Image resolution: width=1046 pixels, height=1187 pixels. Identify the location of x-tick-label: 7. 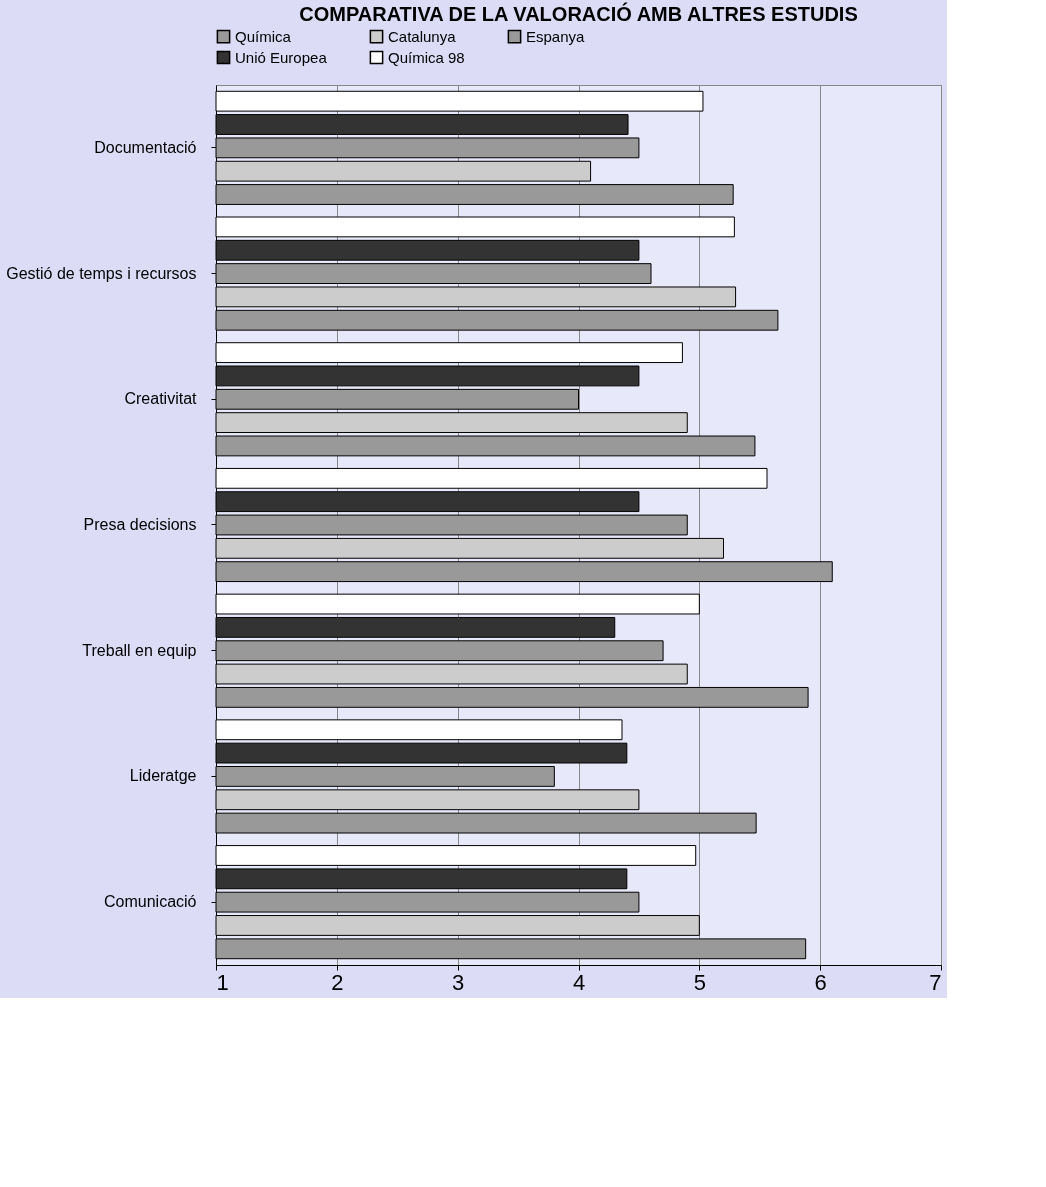
(935, 982).